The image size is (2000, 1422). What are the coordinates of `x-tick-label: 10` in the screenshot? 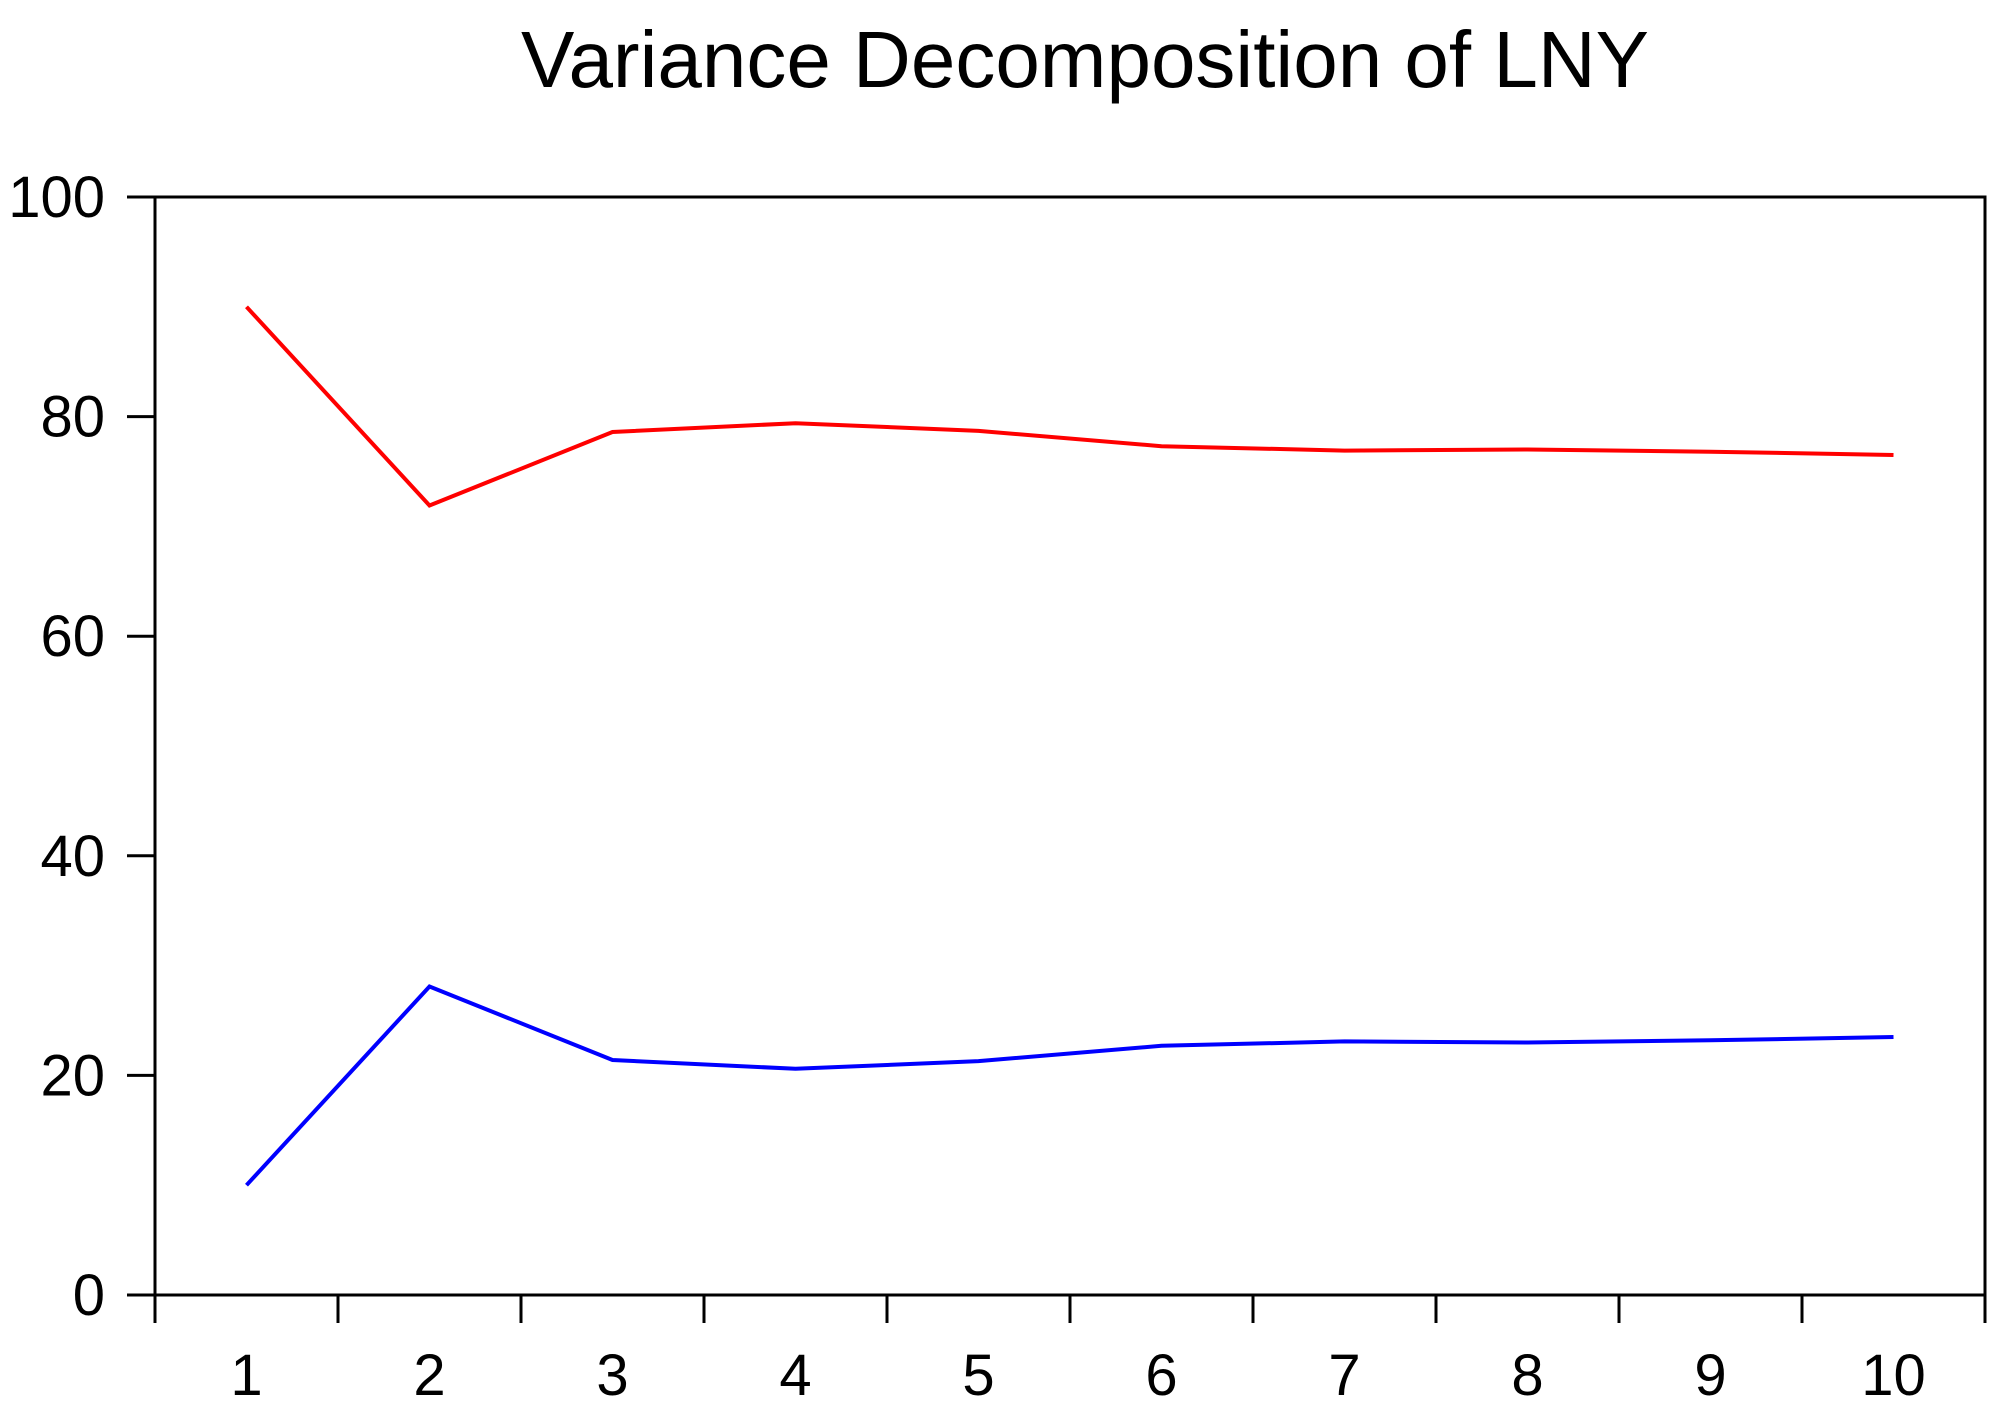 It's located at (1893, 1375).